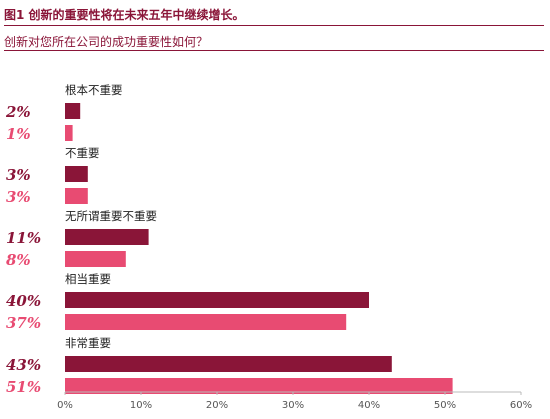 The height and width of the screenshot is (419, 550). Describe the element at coordinates (274, 50) in the screenshot. I see `subtitle-rule` at that location.